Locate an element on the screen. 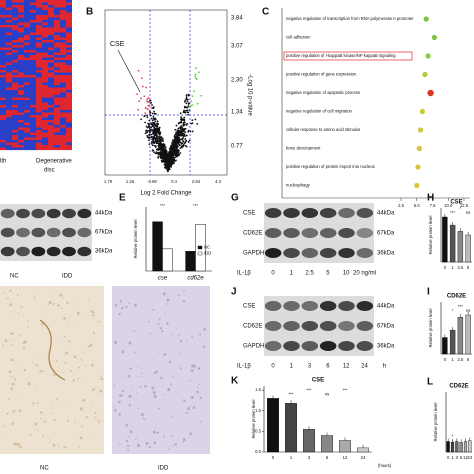 This screenshot has width=474, height=474. panel-letter: J is located at coordinates (234, 292).